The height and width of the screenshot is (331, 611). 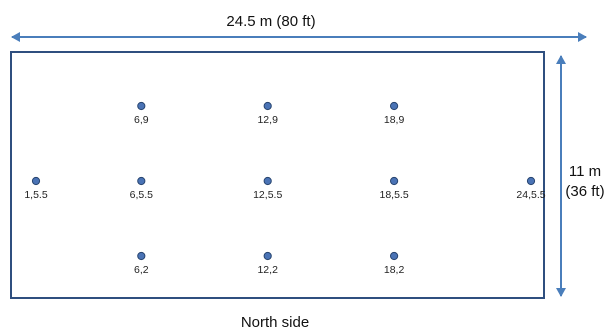 What do you see at coordinates (267, 188) in the screenshot?
I see `measurement-point: 12,5.5` at bounding box center [267, 188].